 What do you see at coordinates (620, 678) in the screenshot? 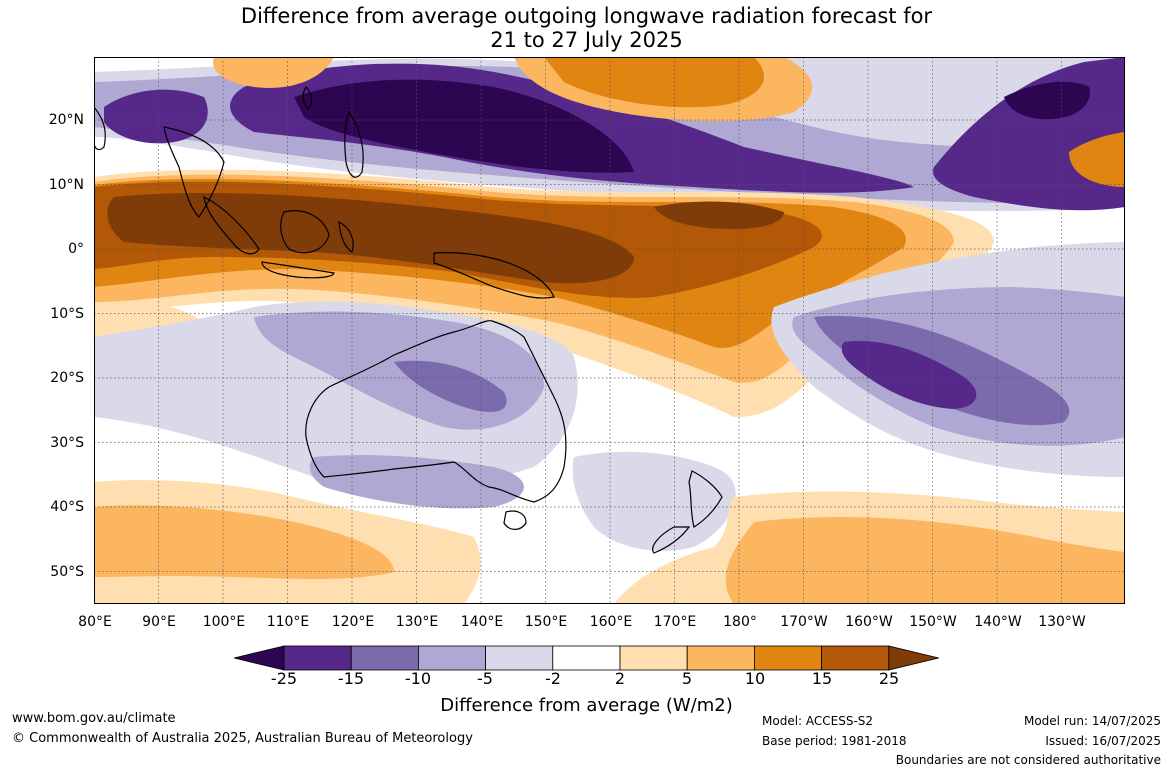
I see `legend-tick-2: 2` at bounding box center [620, 678].